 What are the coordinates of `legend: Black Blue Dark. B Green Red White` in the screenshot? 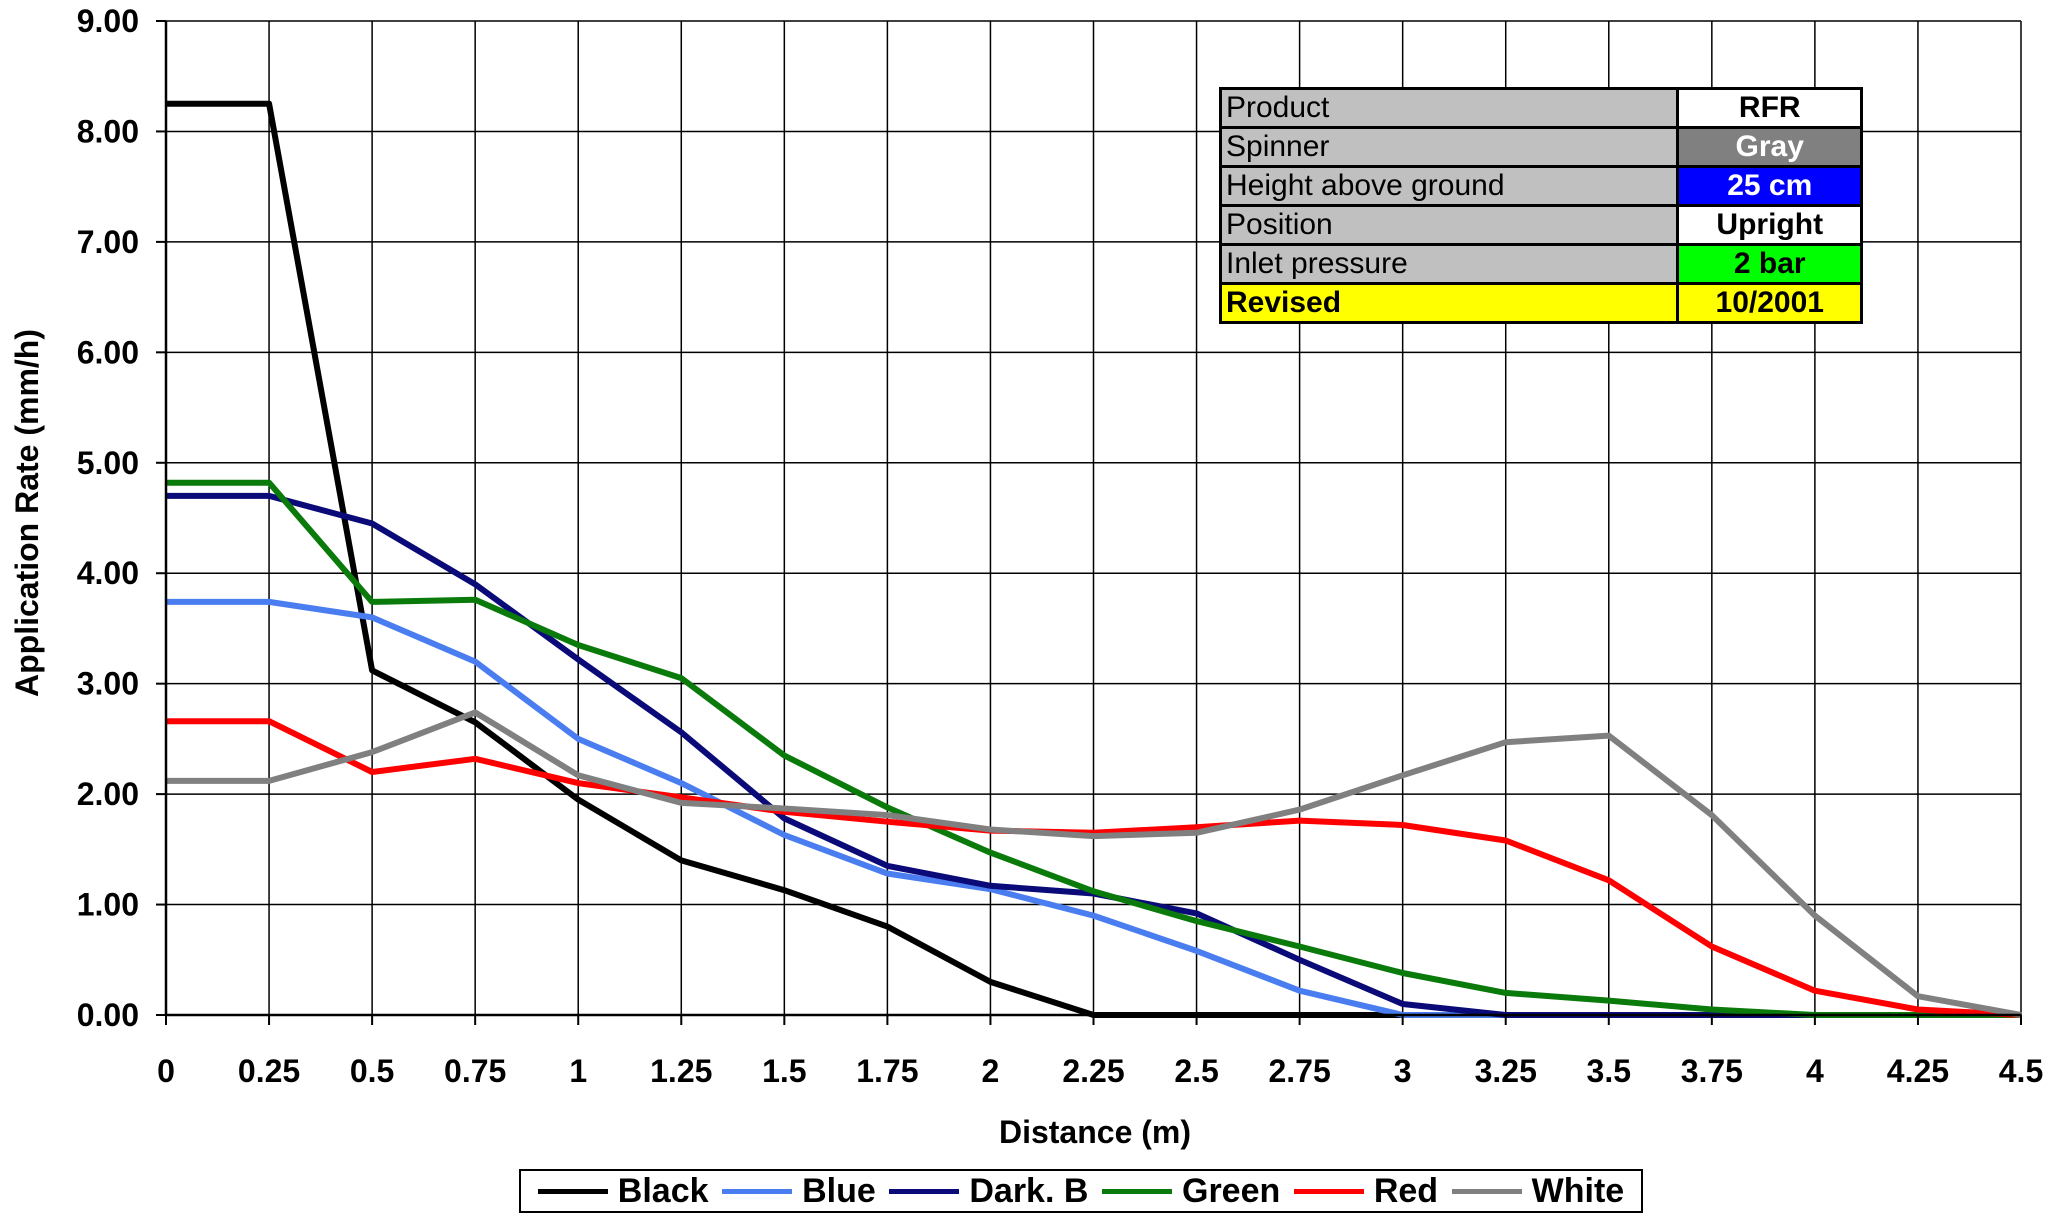 It's located at (1081, 1191).